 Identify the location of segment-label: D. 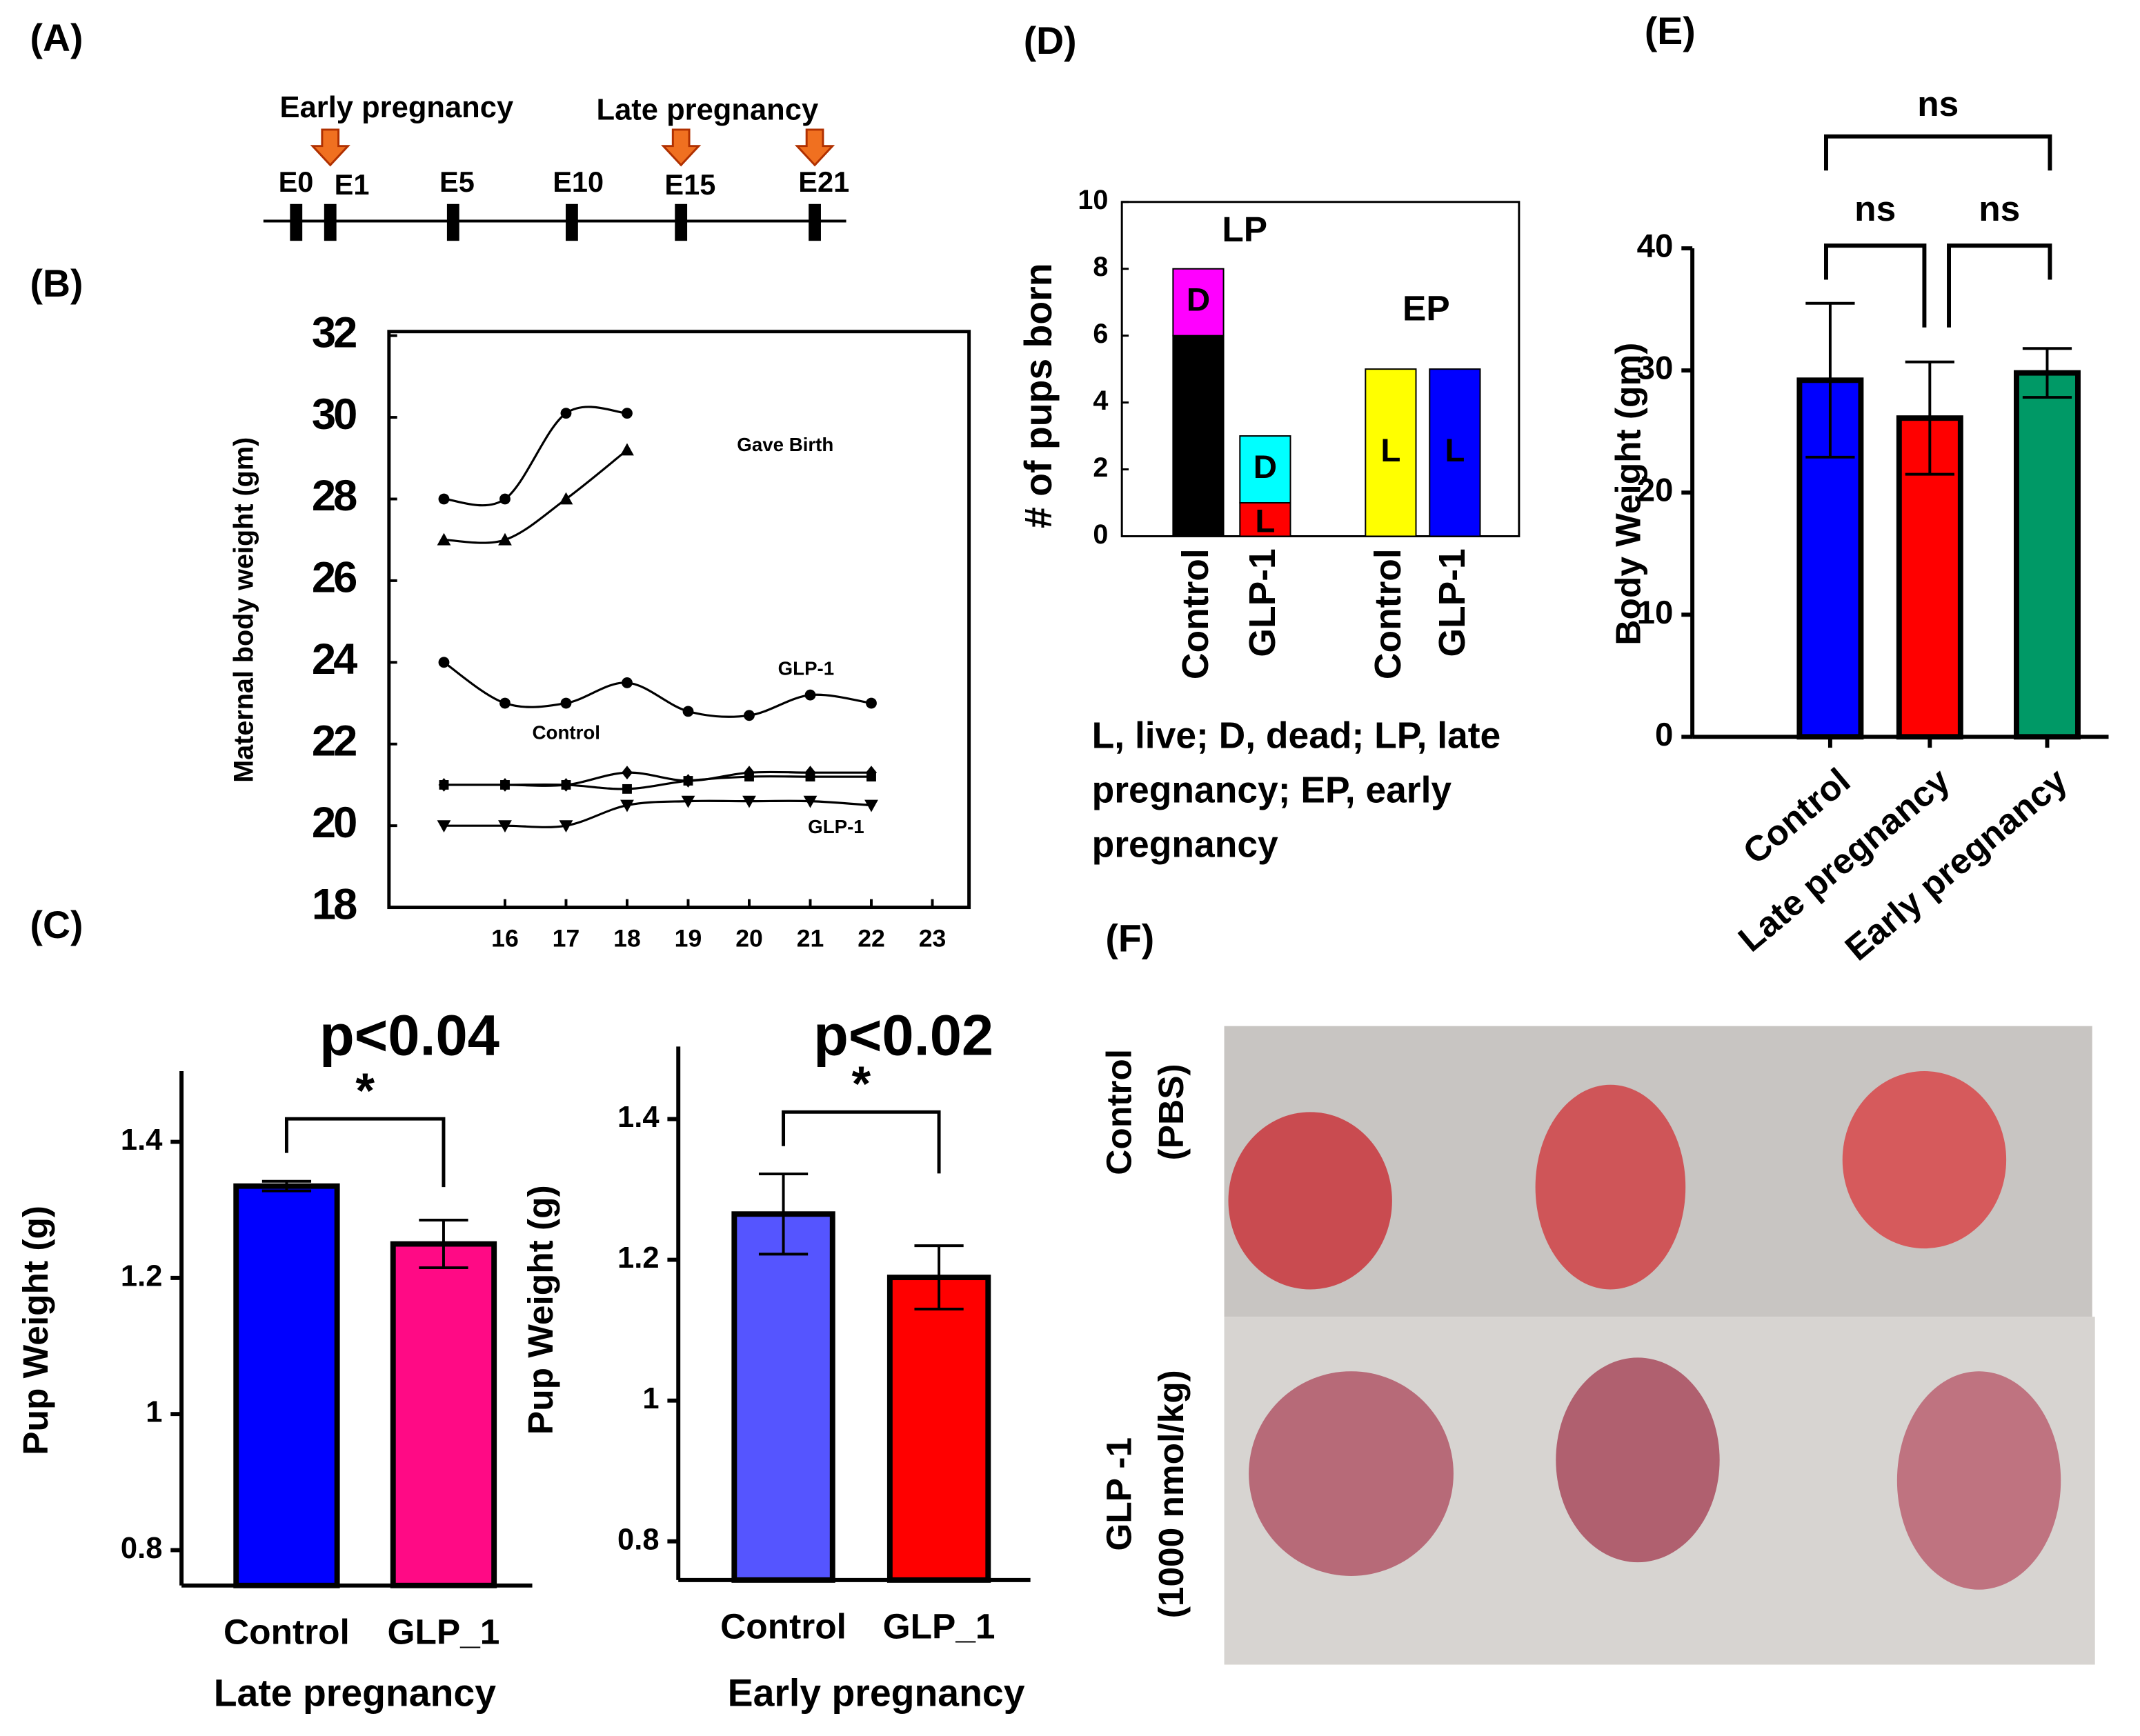
(1265, 467).